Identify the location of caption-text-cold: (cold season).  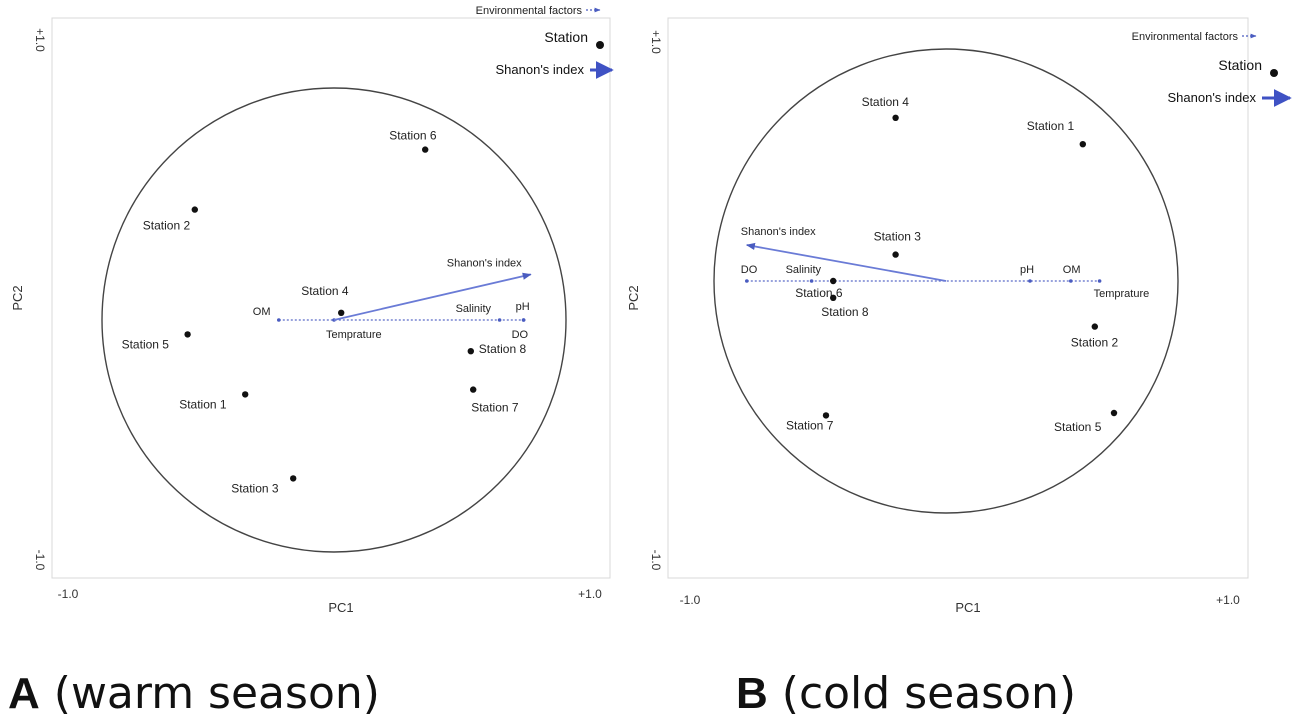
(929, 693).